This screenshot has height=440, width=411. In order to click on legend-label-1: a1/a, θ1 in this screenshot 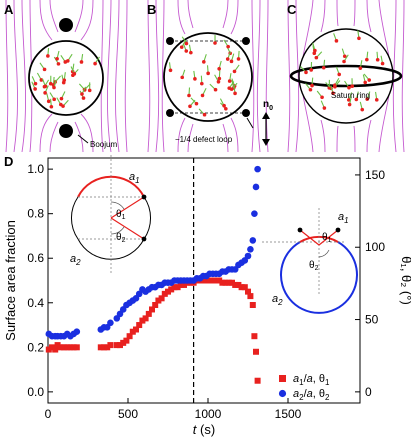, I will do `click(311, 380)`.